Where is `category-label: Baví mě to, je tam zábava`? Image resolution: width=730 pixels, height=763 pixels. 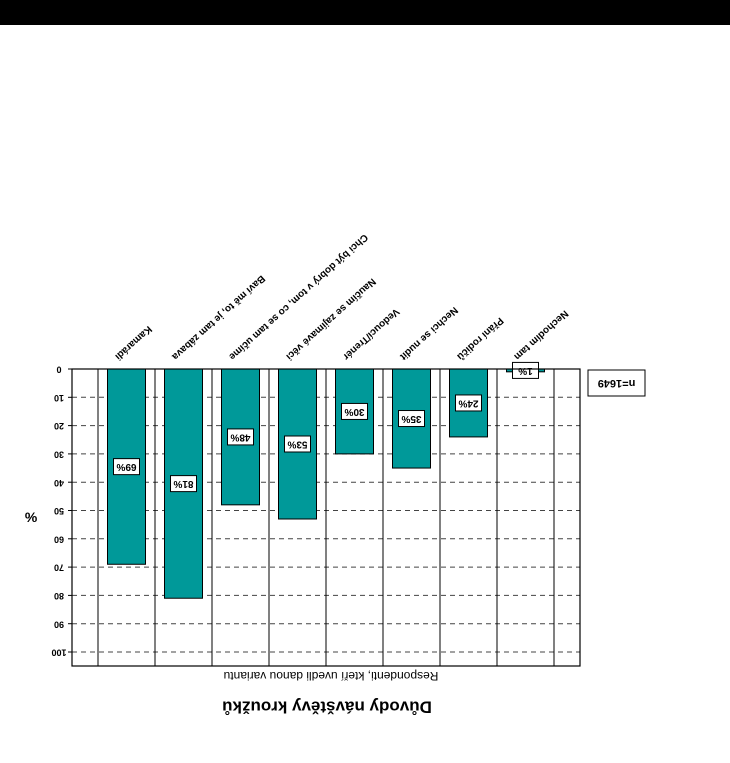 category-label: Baví mě to, je tam zábava is located at coordinates (218, 318).